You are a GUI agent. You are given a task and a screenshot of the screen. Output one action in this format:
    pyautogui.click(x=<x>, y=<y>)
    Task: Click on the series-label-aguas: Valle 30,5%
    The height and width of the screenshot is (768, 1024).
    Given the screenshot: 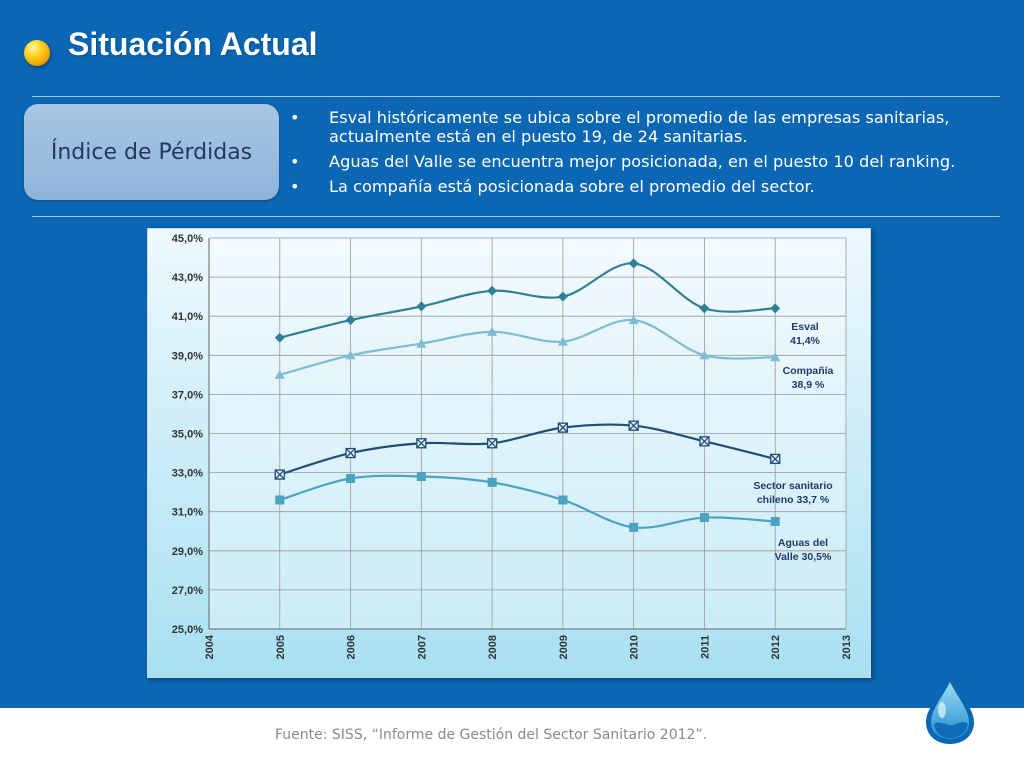 What is the action you would take?
    pyautogui.click(x=803, y=557)
    